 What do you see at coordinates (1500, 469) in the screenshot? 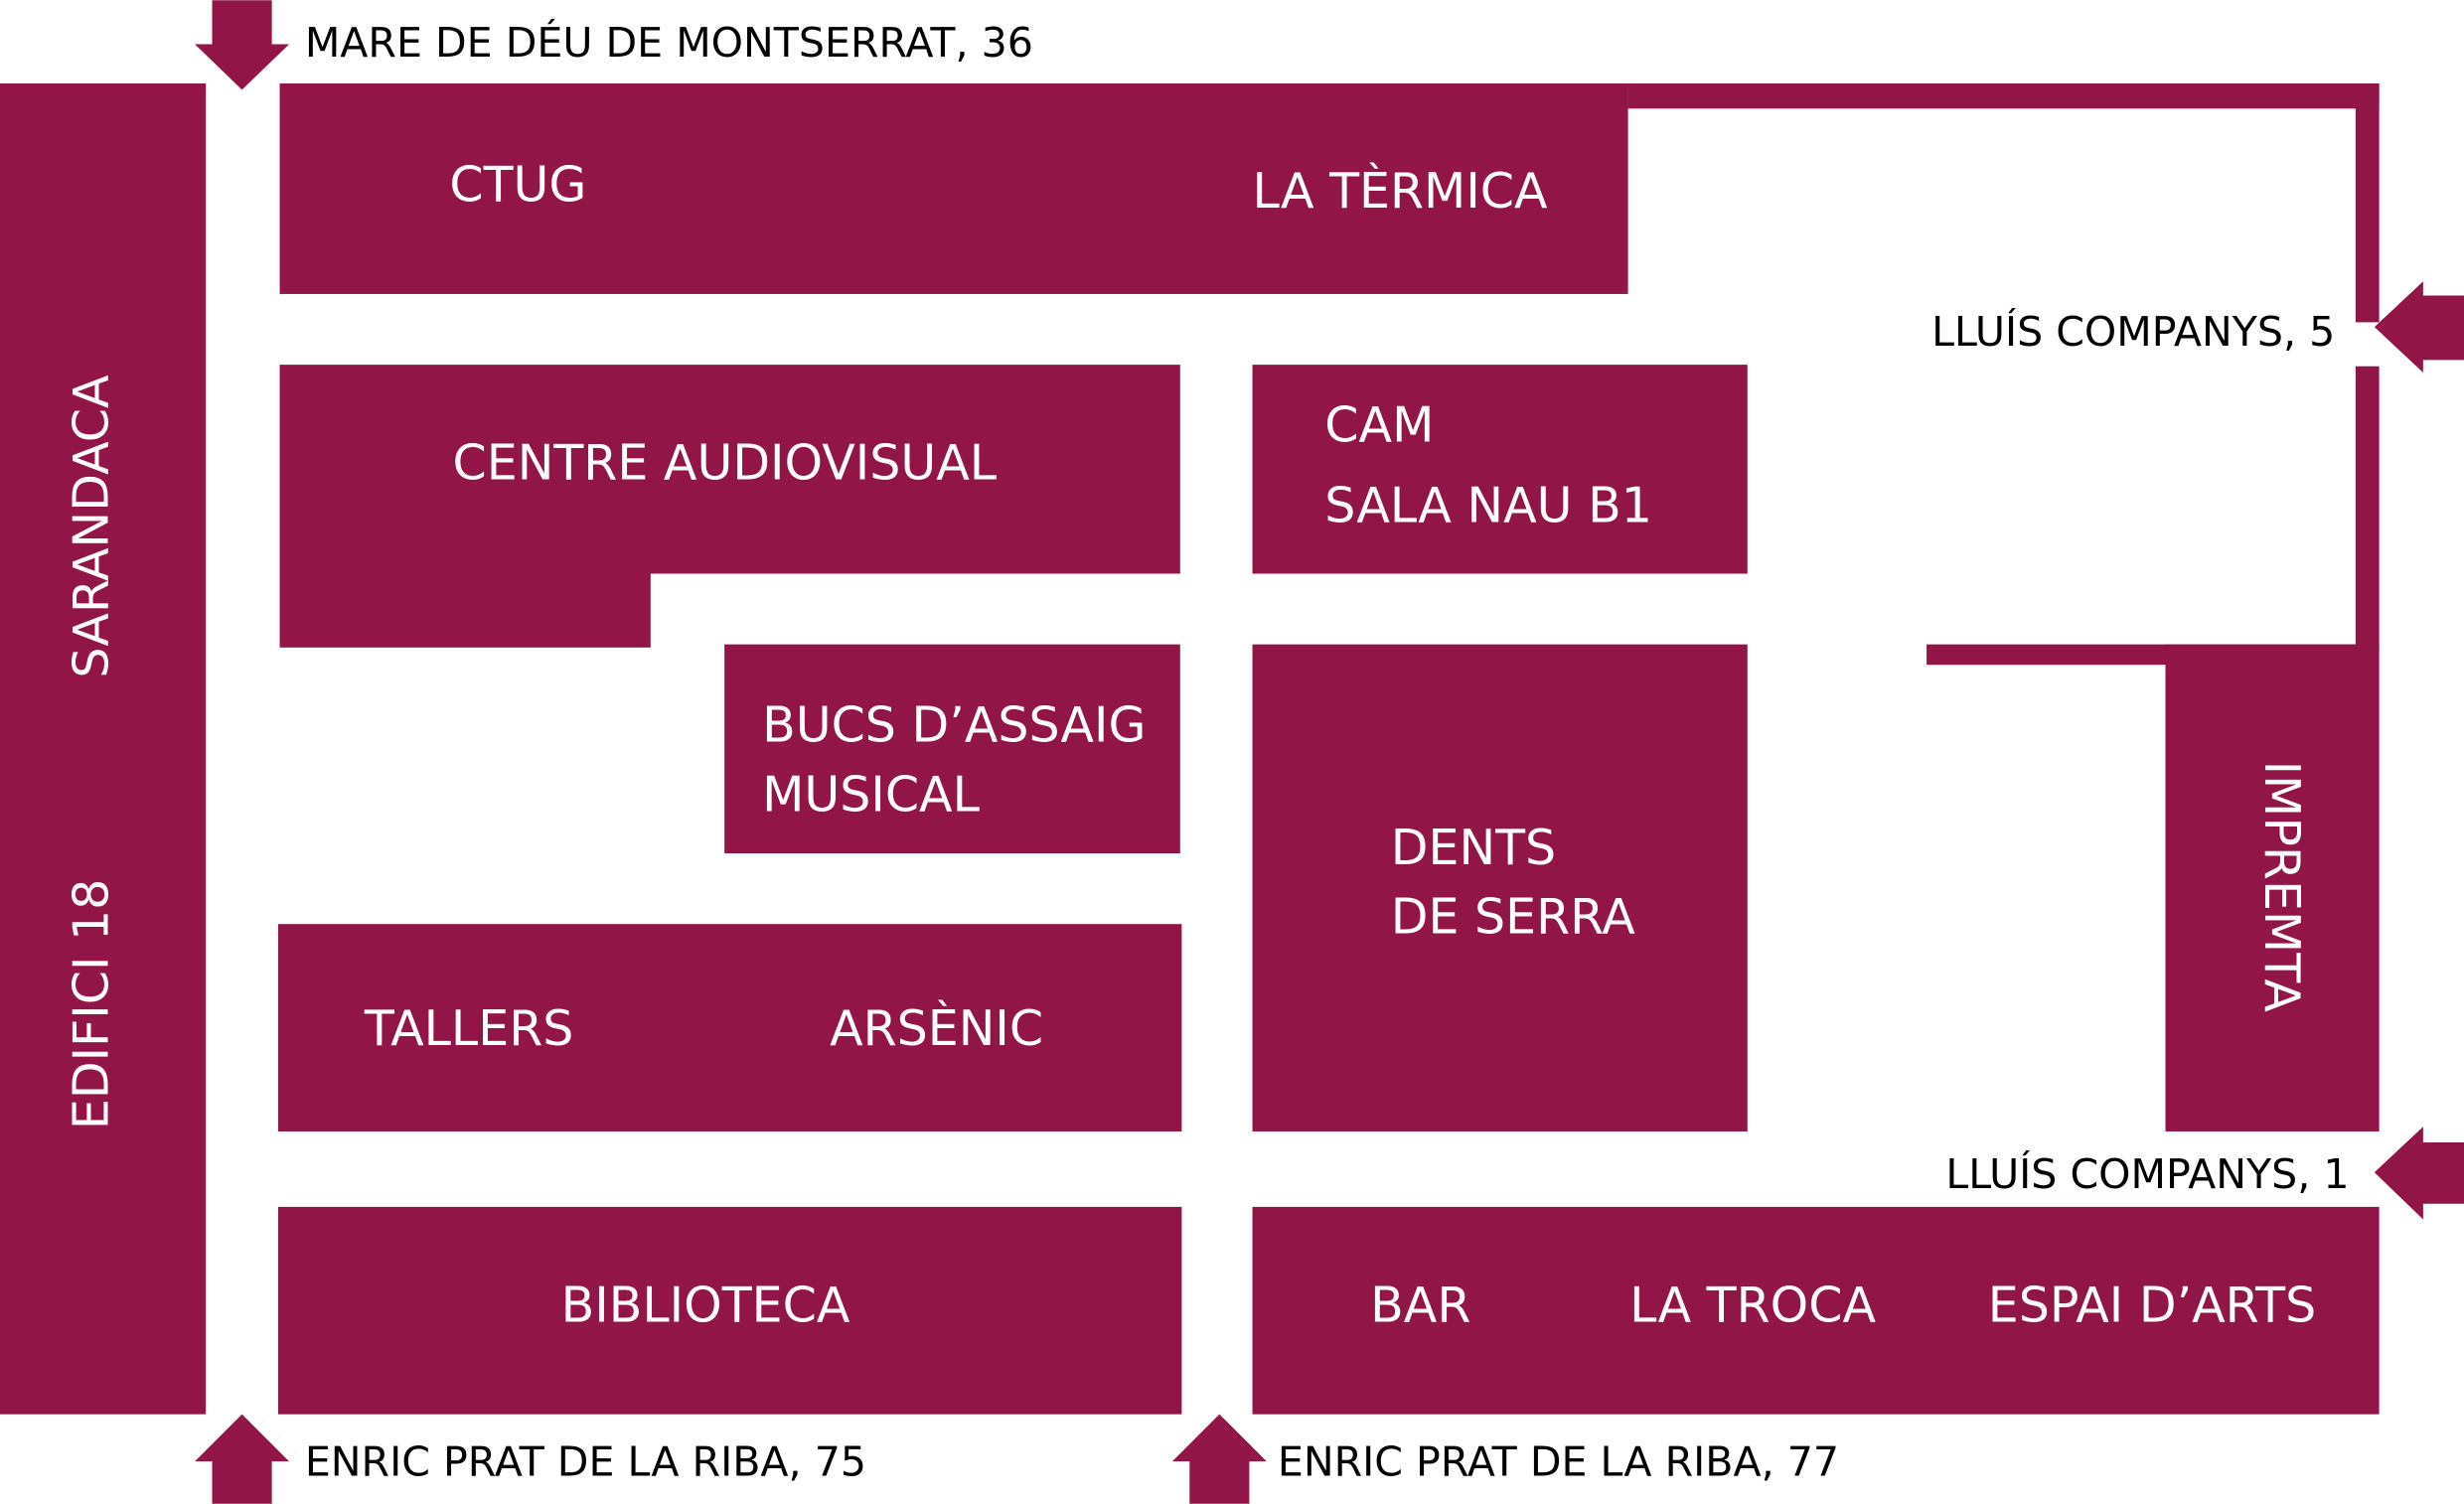
I see `building-cam-sala-nau` at bounding box center [1500, 469].